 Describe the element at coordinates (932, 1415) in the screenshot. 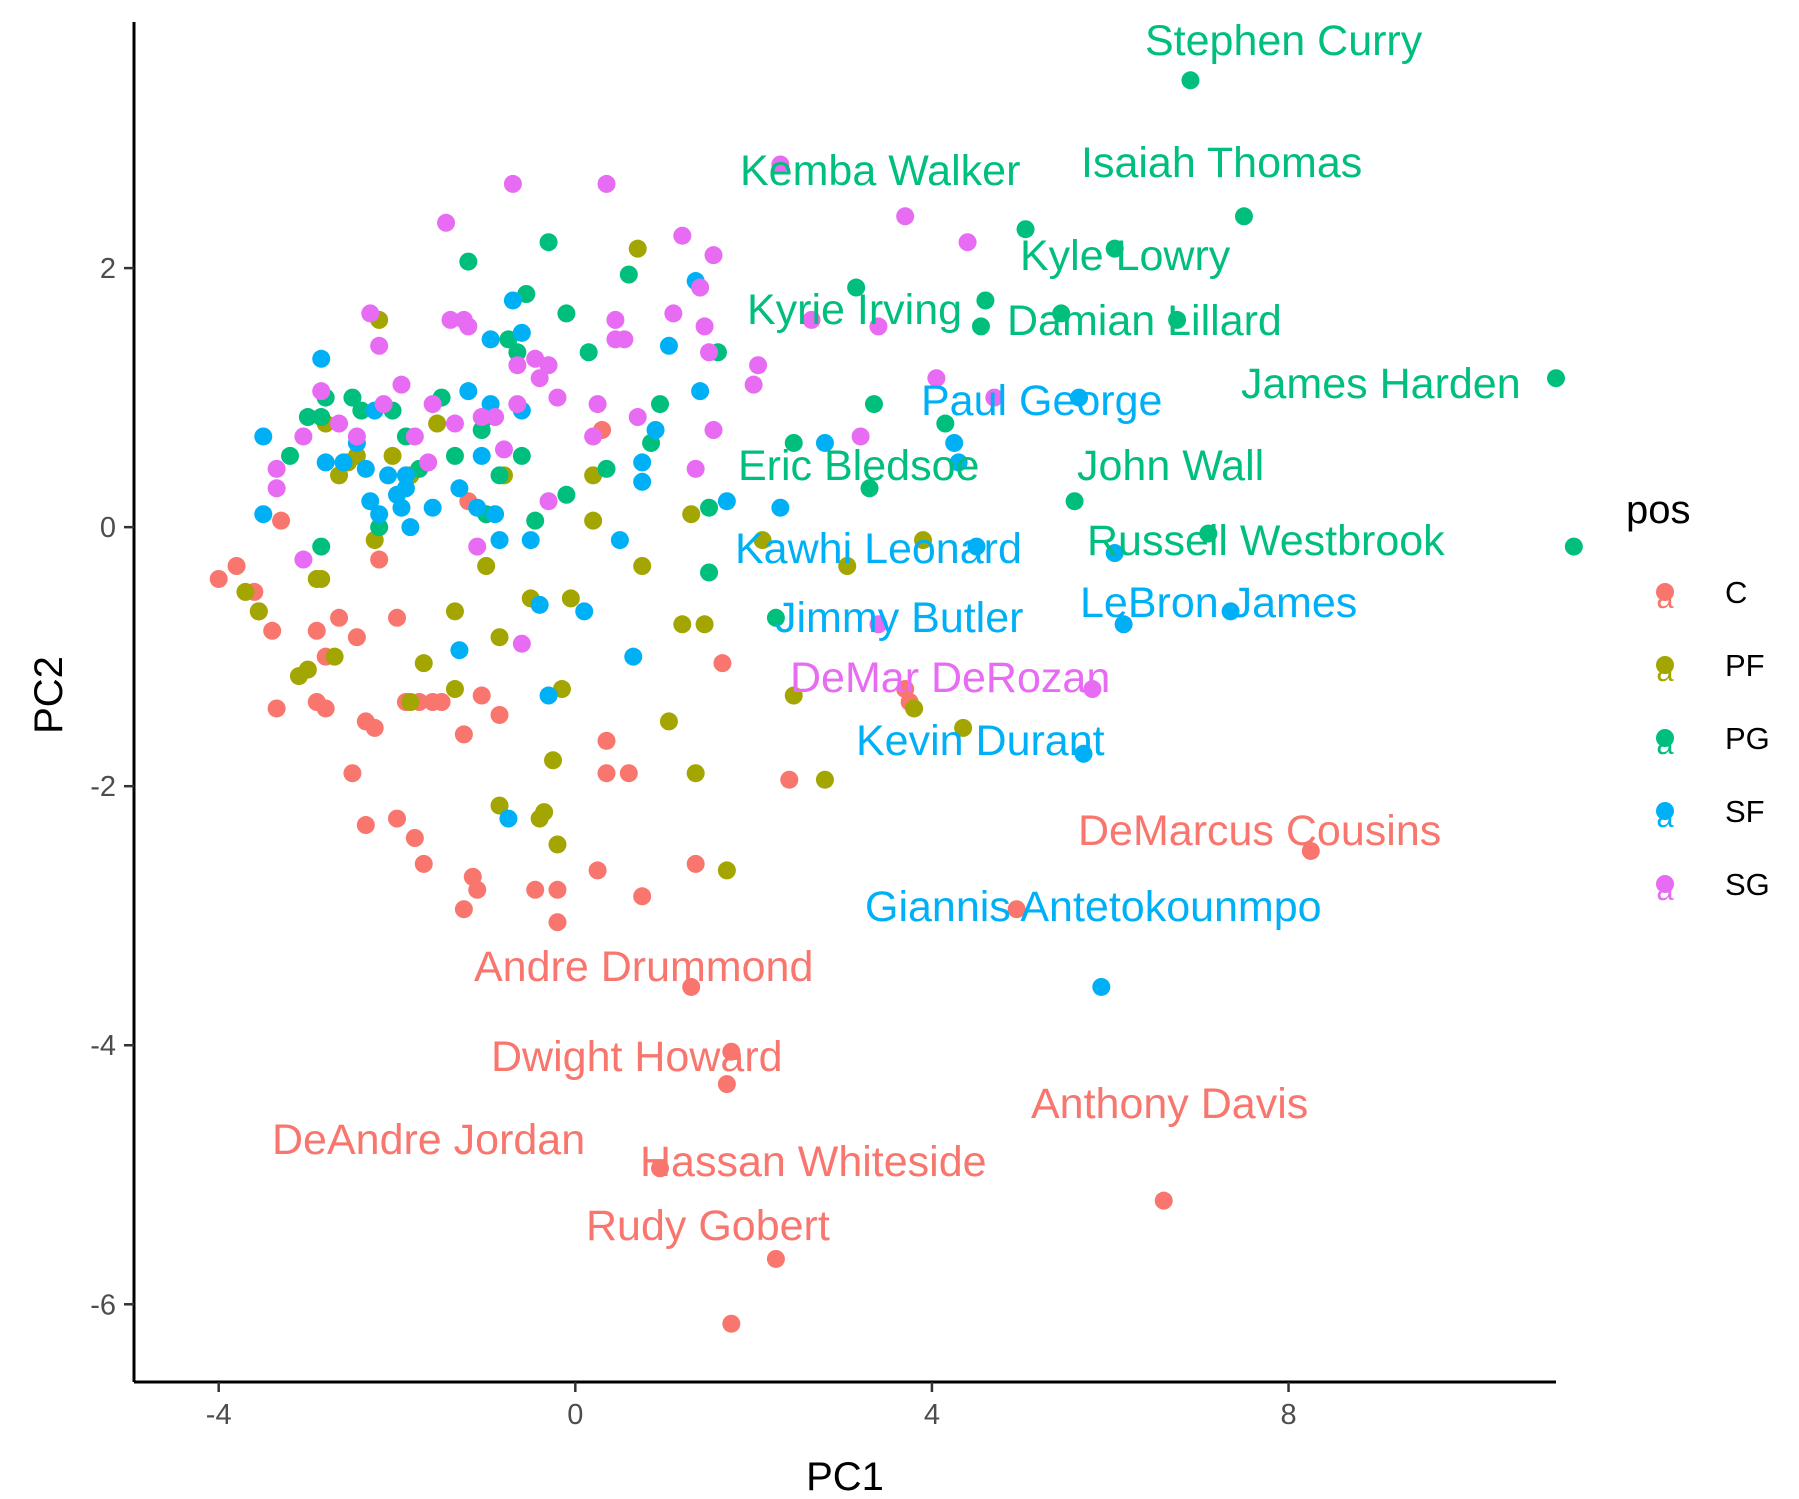

I see `x-tick-label: 4` at that location.